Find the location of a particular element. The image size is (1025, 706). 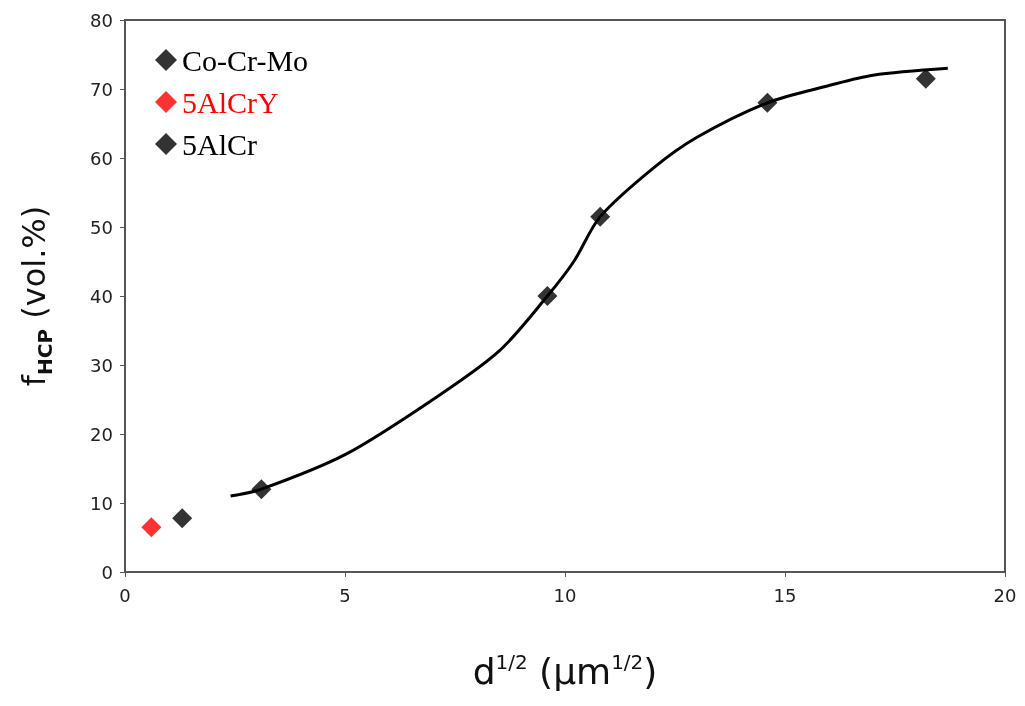

y-tick-label: 80 is located at coordinates (101, 20).